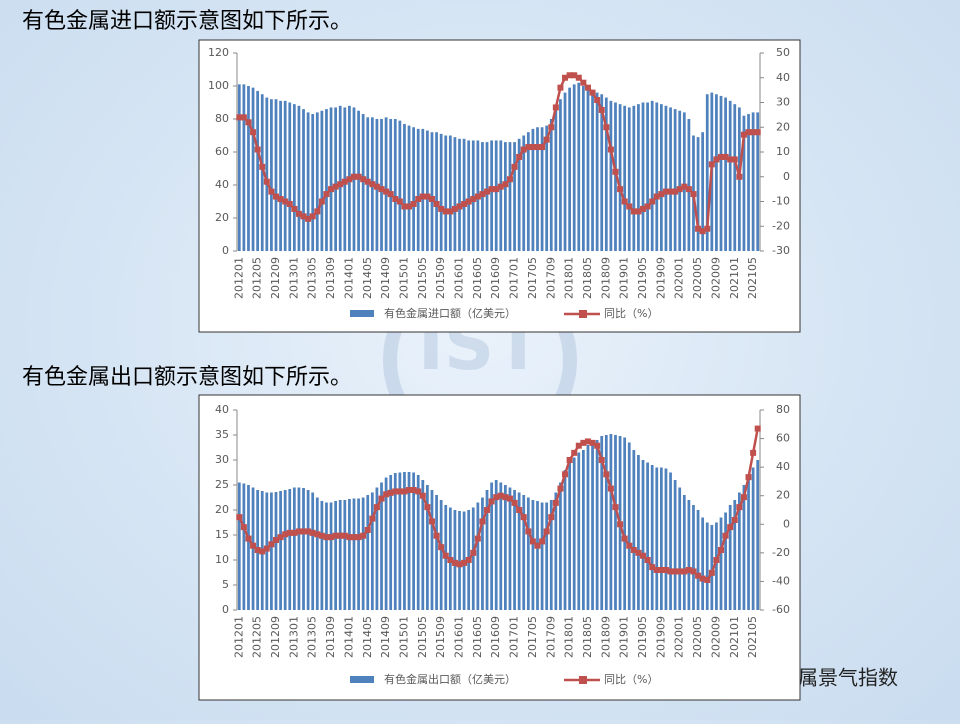 This screenshot has width=960, height=724. Describe the element at coordinates (459, 278) in the screenshot. I see `x-tick-label: 201601` at that location.